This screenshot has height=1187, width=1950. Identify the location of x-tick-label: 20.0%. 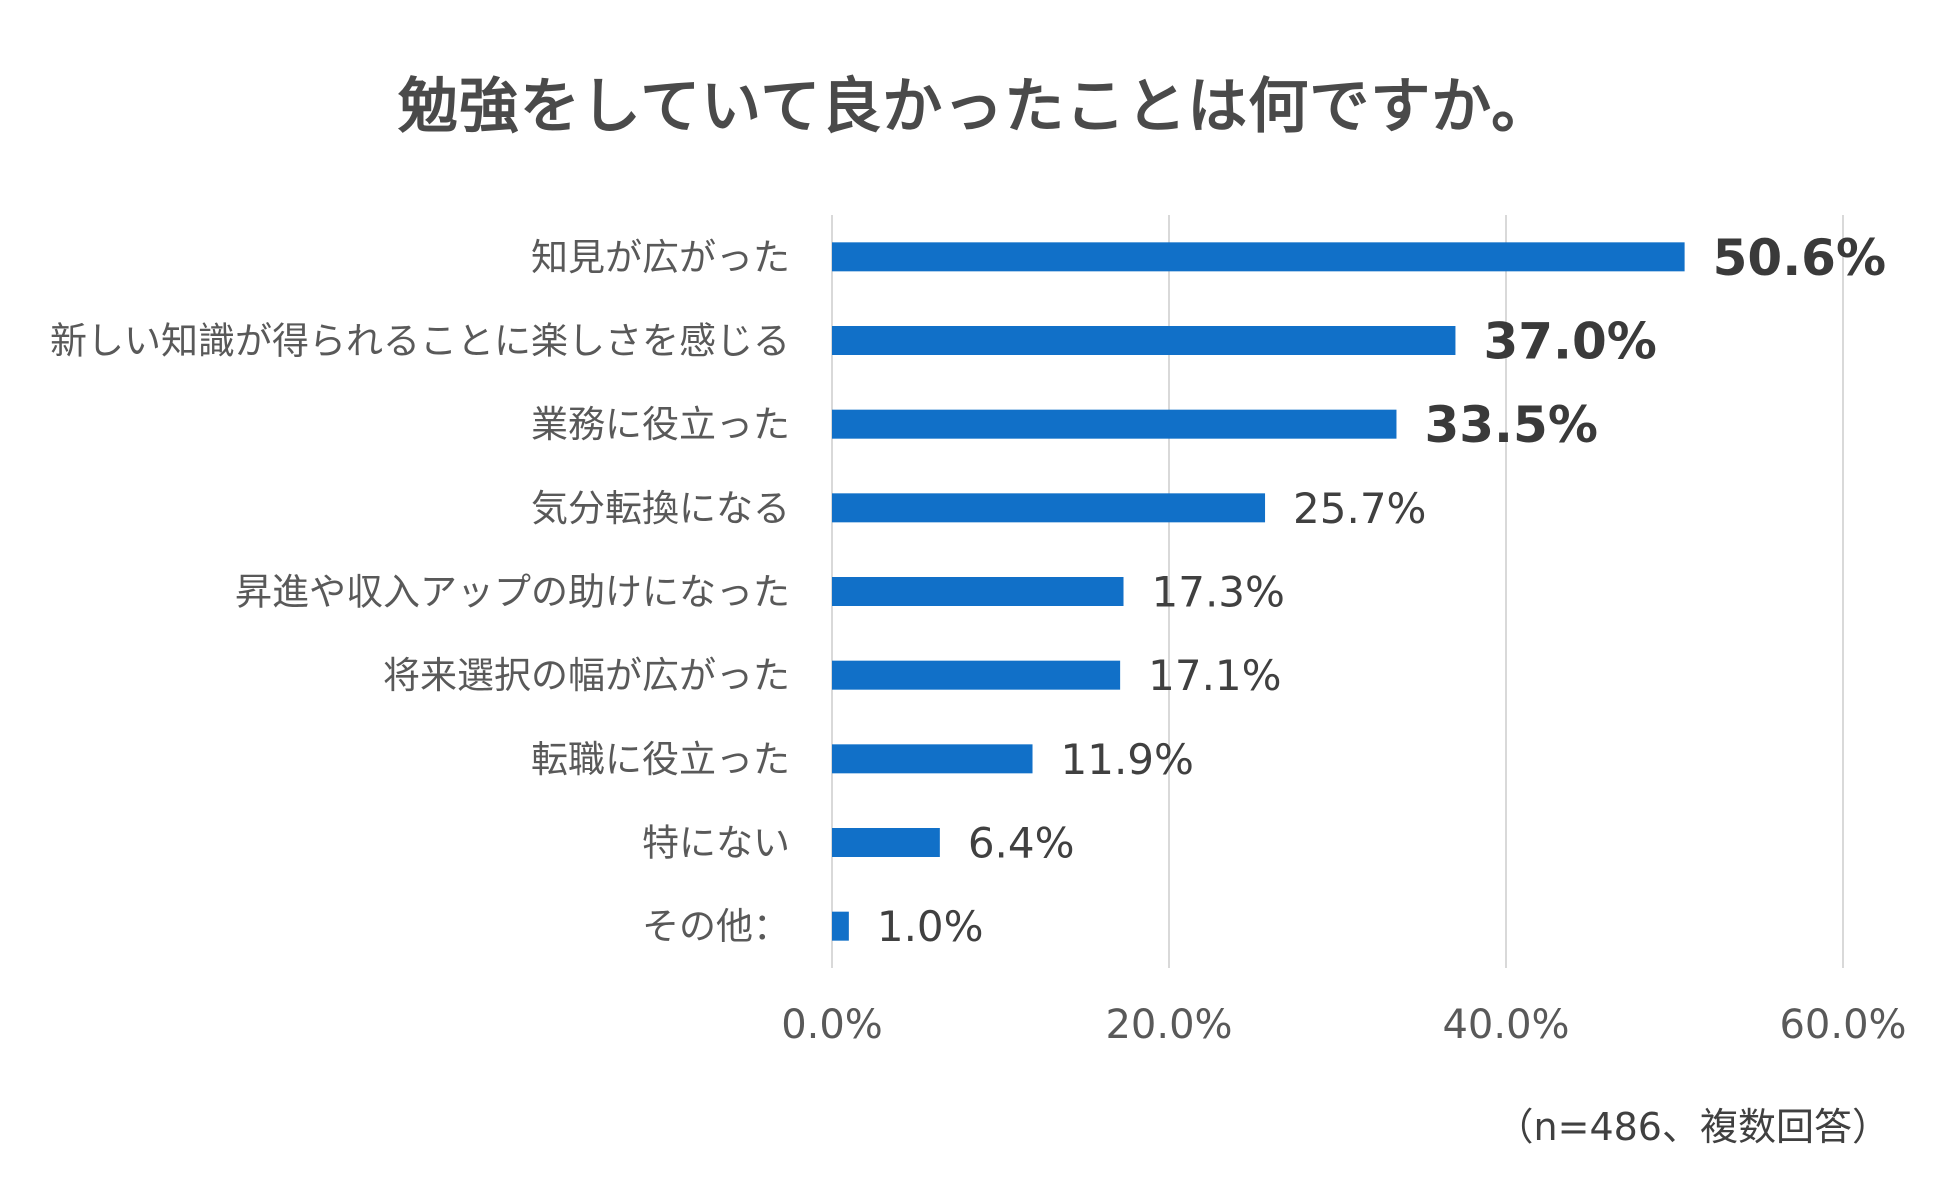
(1168, 1025).